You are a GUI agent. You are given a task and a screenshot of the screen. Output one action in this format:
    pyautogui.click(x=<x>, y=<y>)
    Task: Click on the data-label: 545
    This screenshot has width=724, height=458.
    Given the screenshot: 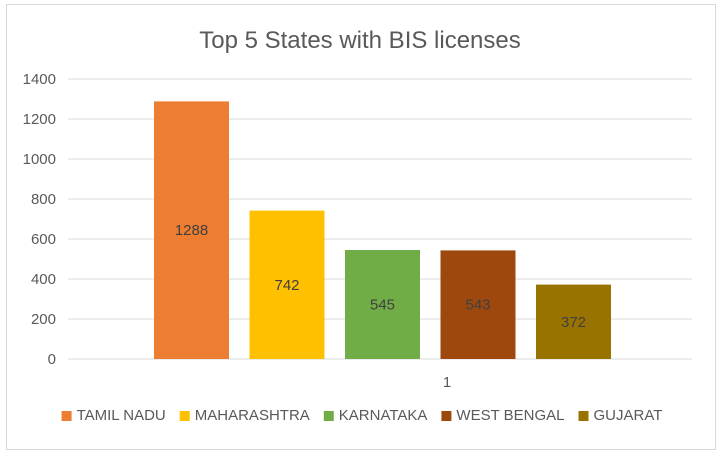 What is the action you would take?
    pyautogui.click(x=382, y=305)
    